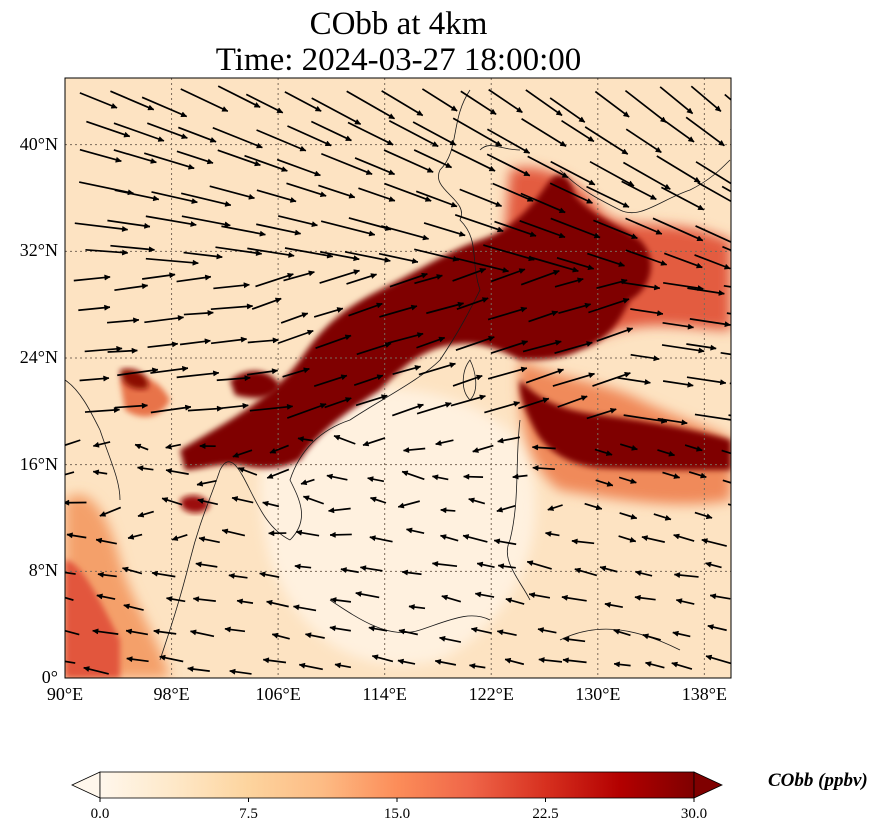  What do you see at coordinates (38, 143) in the screenshot?
I see `lat-tick-label: 40°N` at bounding box center [38, 143].